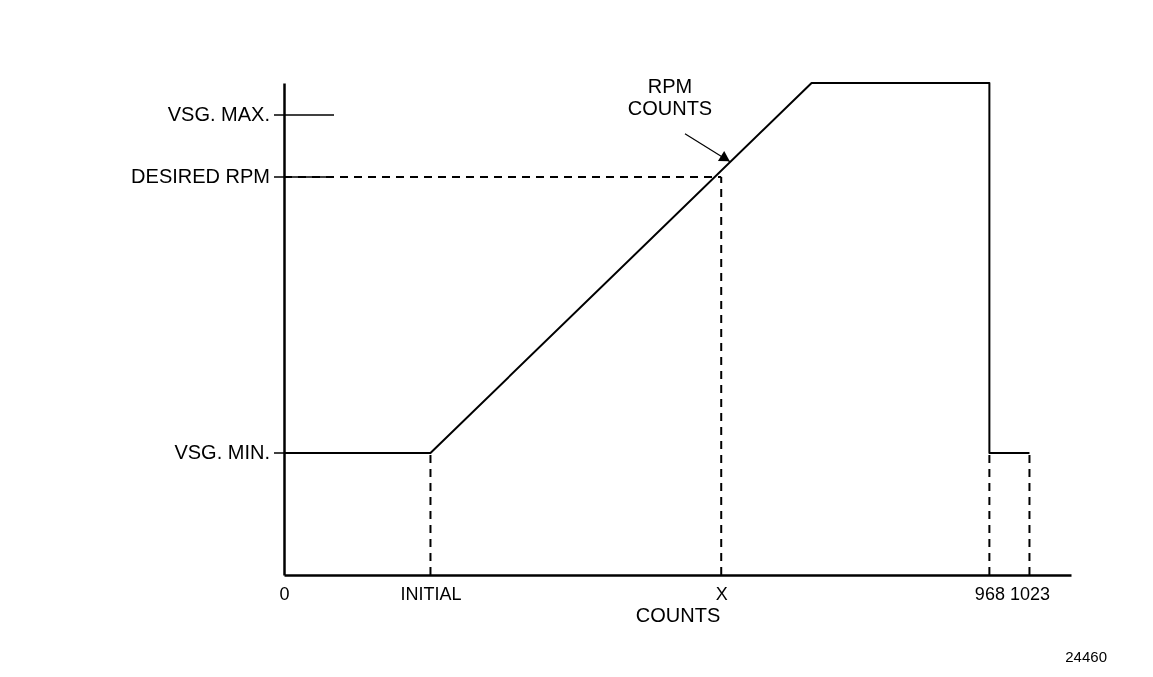  What do you see at coordinates (431, 593) in the screenshot?
I see `x-tick-label: INITIAL` at bounding box center [431, 593].